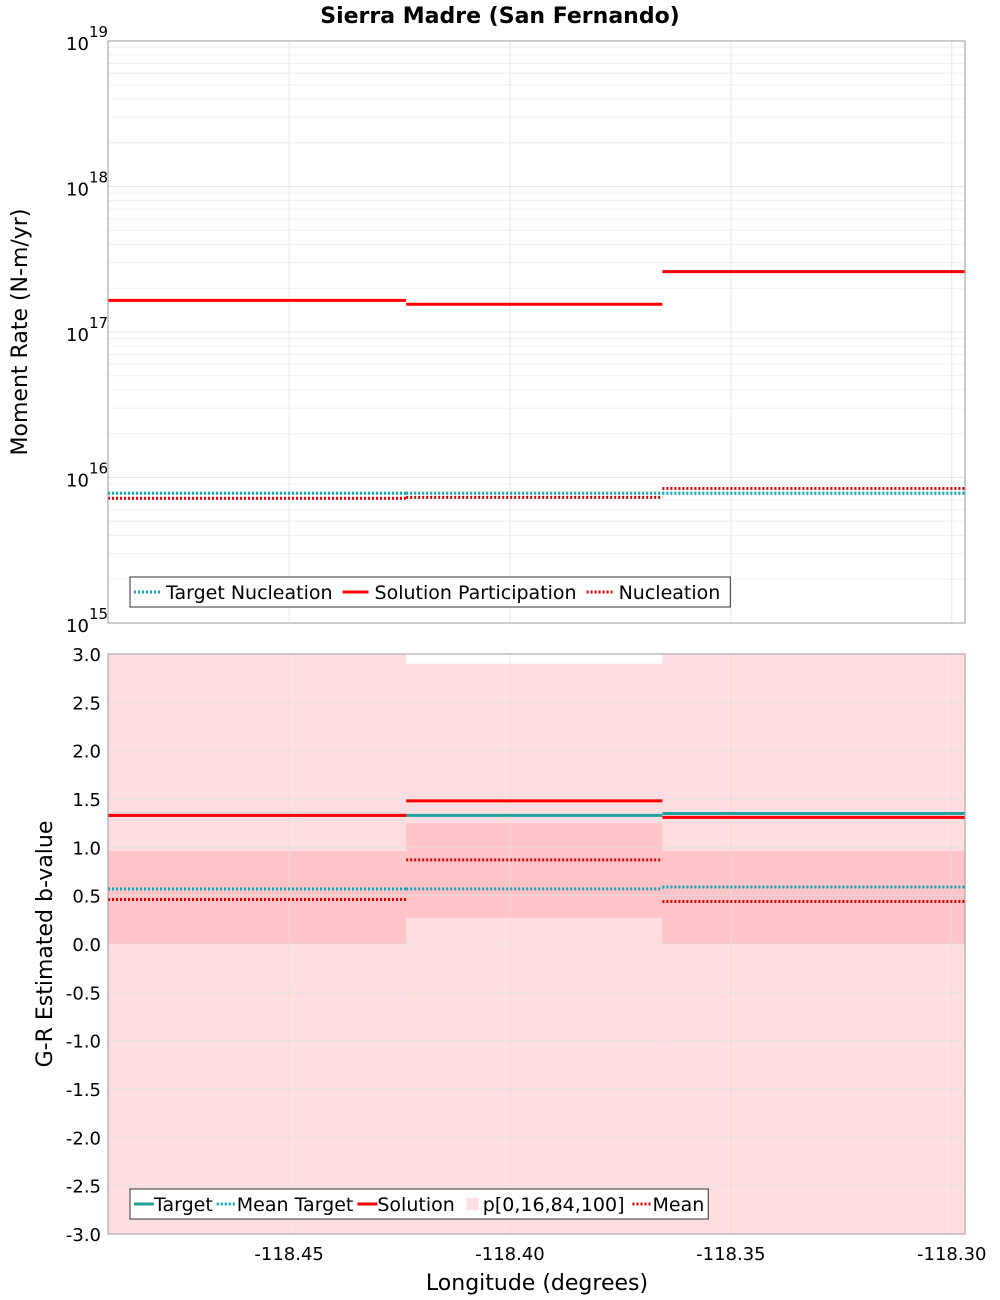 This screenshot has height=1300, width=1000. What do you see at coordinates (83, 1138) in the screenshot?
I see `y-tick-label: -2.0` at bounding box center [83, 1138].